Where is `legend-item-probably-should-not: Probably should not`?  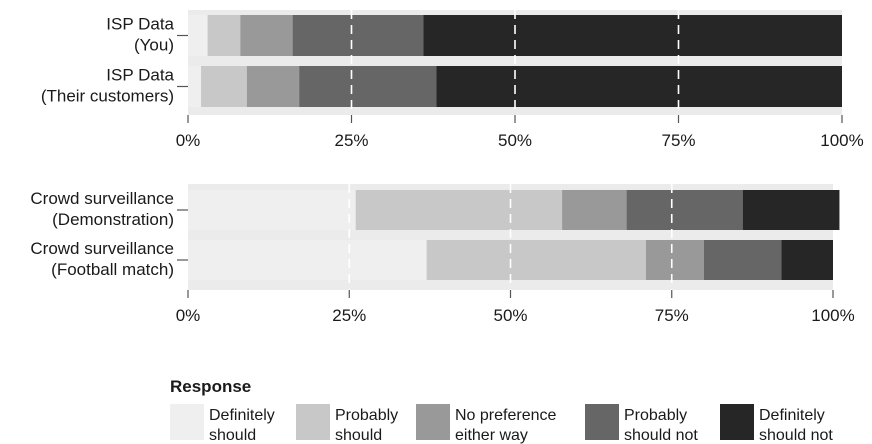
legend-item-probably-should-not: Probably should not is located at coordinates (641, 424).